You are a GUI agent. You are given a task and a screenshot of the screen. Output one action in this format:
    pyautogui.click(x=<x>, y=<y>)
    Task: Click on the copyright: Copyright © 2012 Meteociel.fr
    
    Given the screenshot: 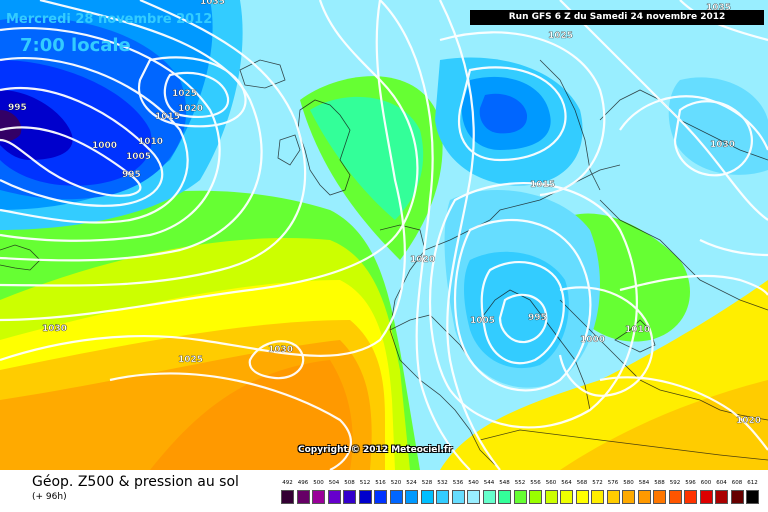 What is the action you would take?
    pyautogui.click(x=375, y=450)
    